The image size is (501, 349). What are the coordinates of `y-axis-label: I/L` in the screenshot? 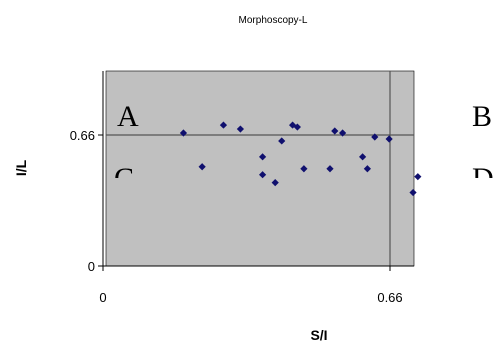 It's located at (21, 167).